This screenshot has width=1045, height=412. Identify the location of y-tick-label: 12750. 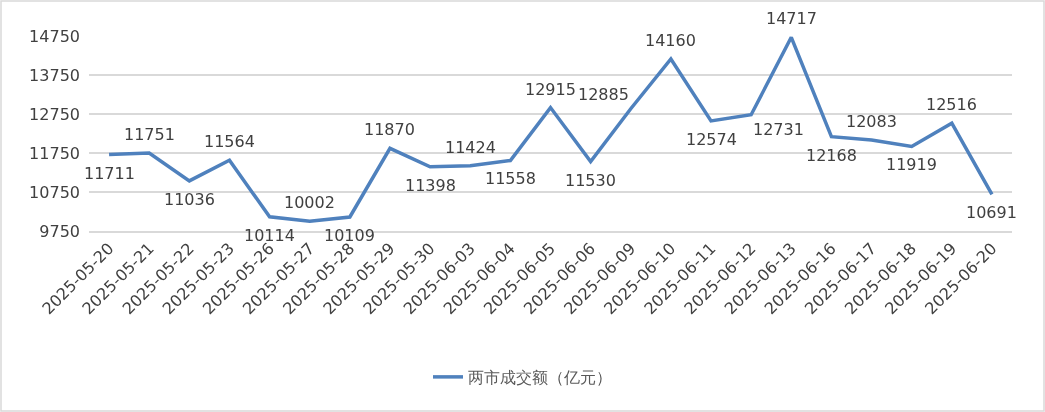
(54, 114).